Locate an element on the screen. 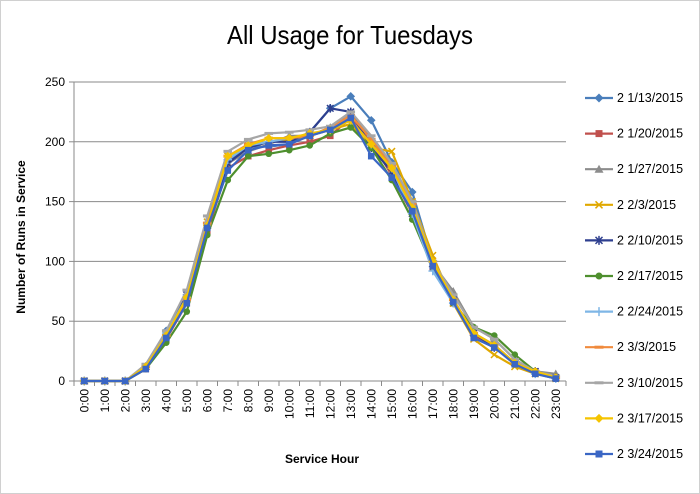  x-tick-label: 22:00 is located at coordinates (535, 404).